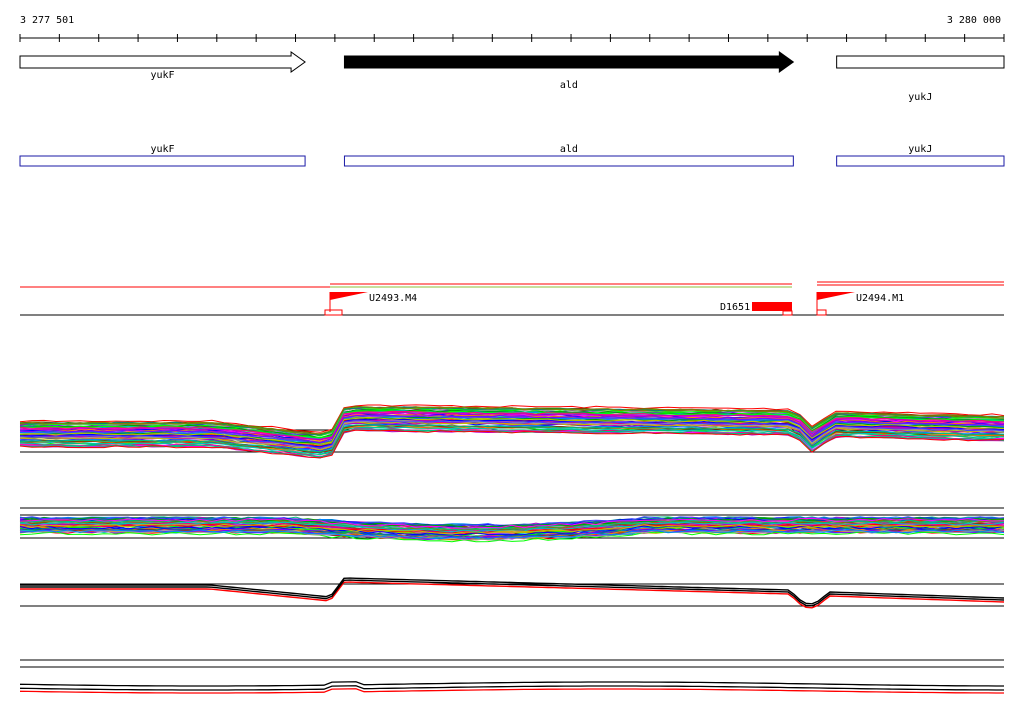 Image resolution: width=1024 pixels, height=714 pixels. I want to click on promoter-u2493: U2493.M4, so click(370, 304).